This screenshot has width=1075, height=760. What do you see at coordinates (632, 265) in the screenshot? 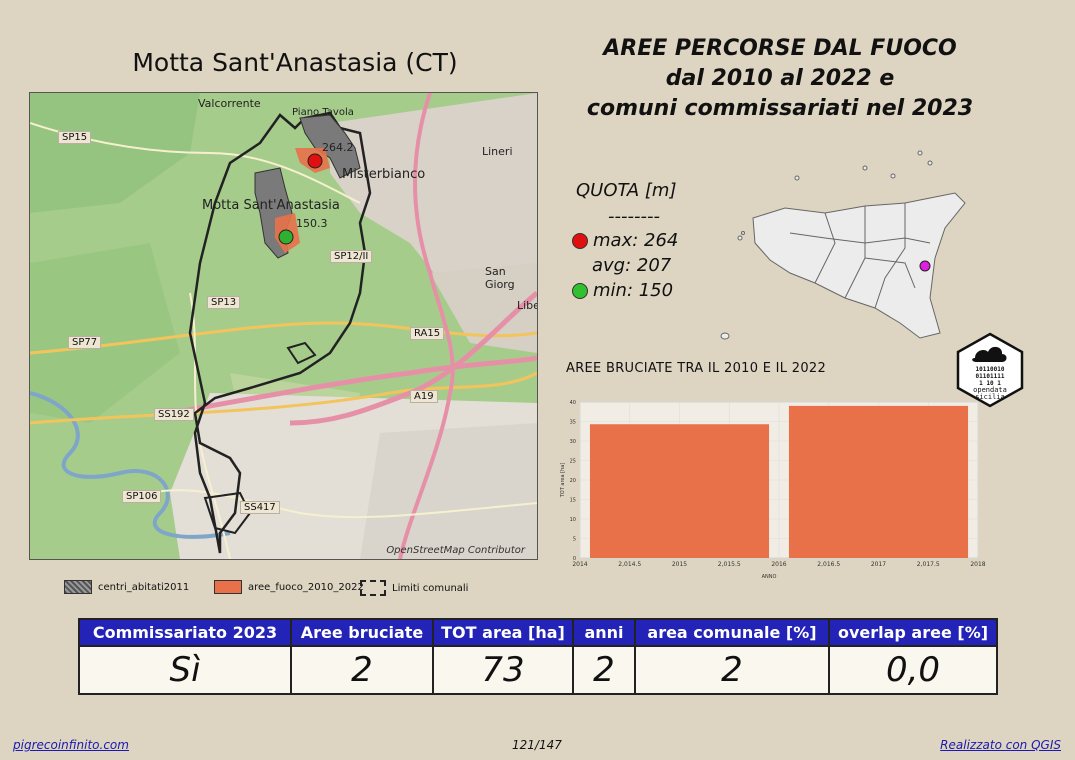
I see `quota-avg: avg: 207` at bounding box center [632, 265].